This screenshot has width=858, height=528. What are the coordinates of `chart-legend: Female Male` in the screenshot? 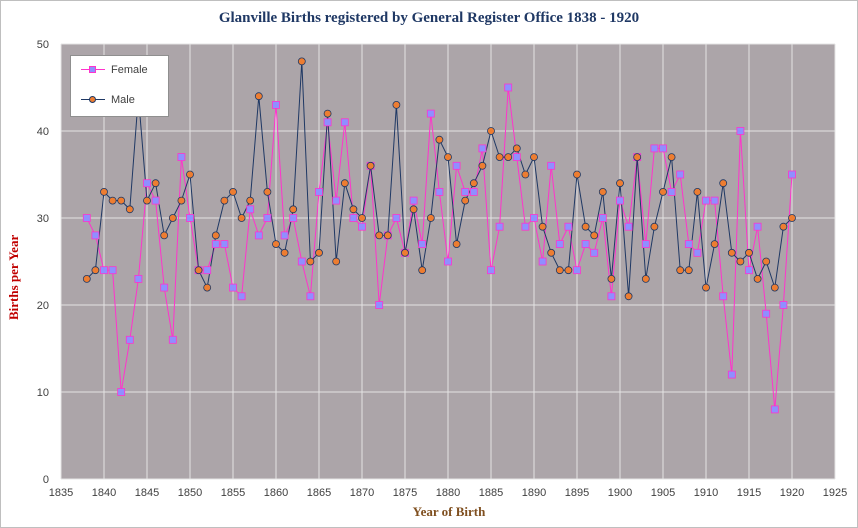 It's located at (119, 86).